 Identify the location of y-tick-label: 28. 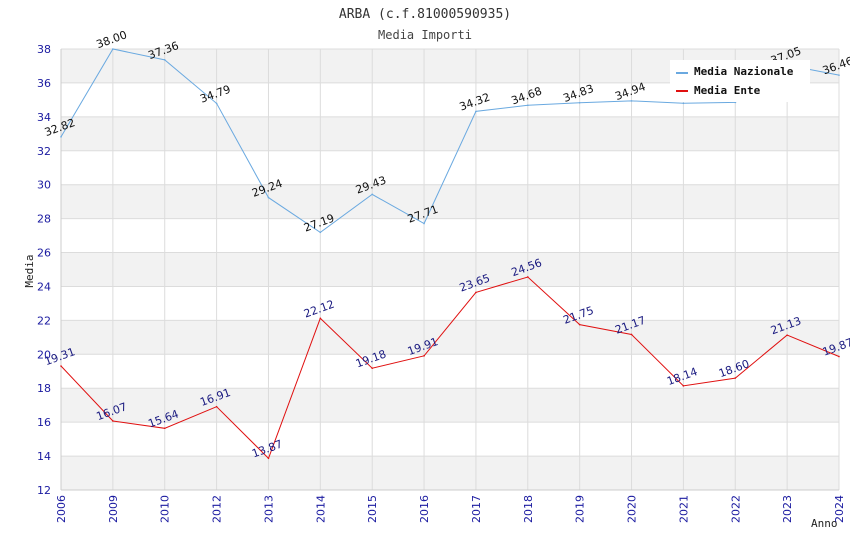
(44, 219).